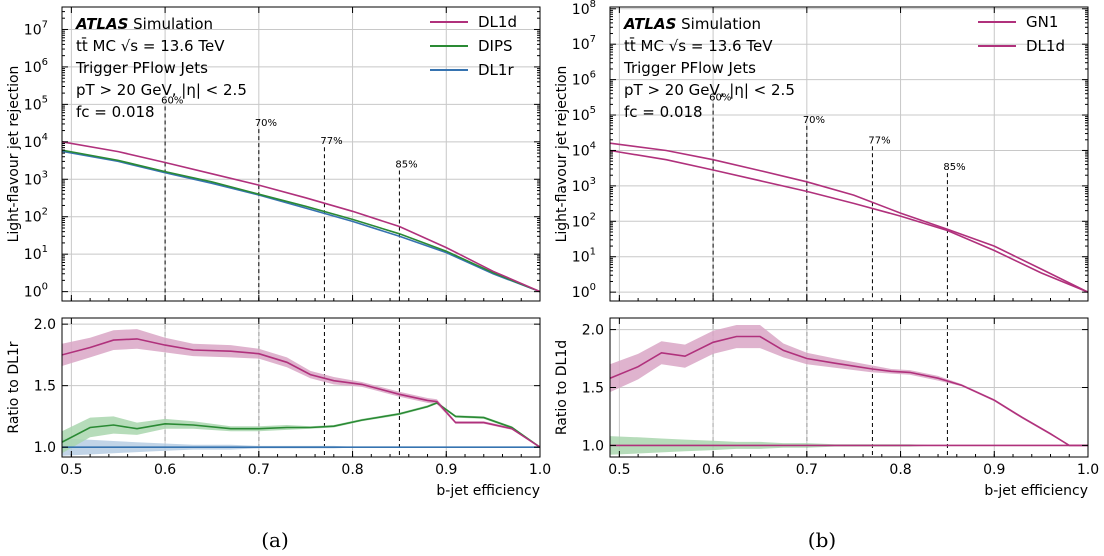 This screenshot has height=556, width=1104. Describe the element at coordinates (584, 9) in the screenshot. I see `y-tick-label: 10⁸` at that location.